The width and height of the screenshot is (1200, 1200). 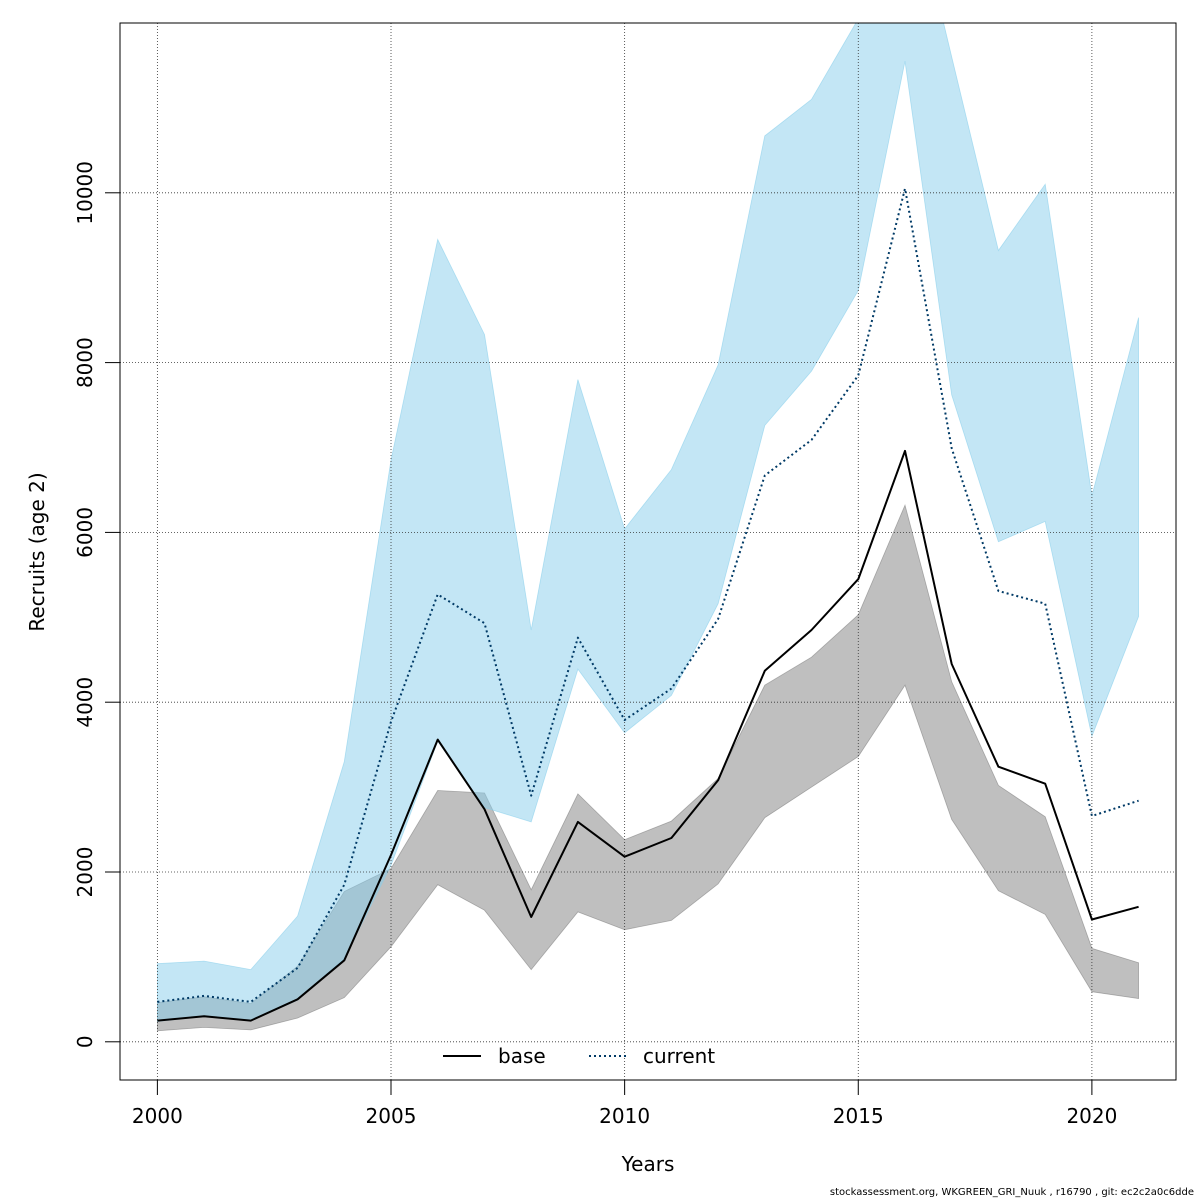 What do you see at coordinates (85, 1041) in the screenshot?
I see `y-tick-label-0: 0` at bounding box center [85, 1041].